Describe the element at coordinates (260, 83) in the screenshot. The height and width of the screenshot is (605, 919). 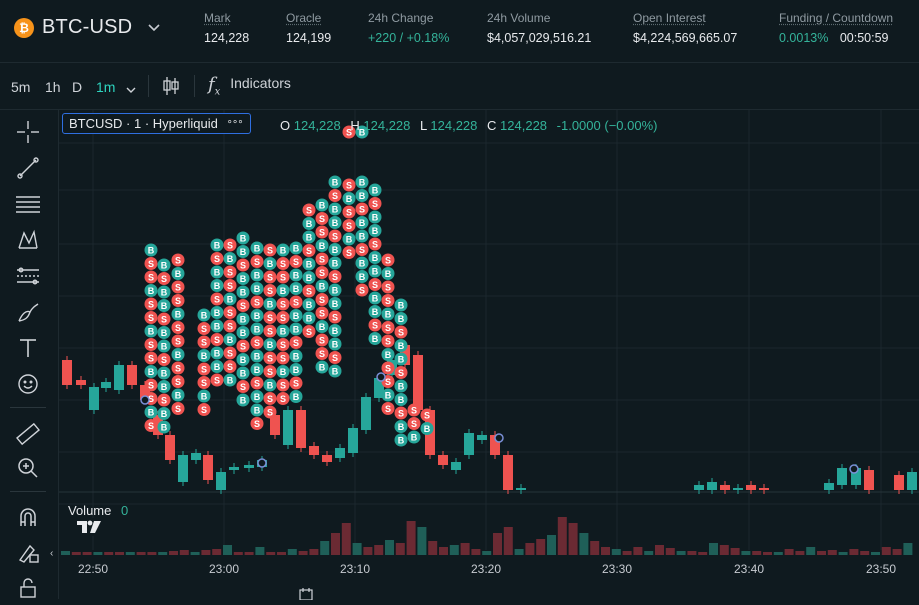
I see `indicators-label: Indicators` at that location.